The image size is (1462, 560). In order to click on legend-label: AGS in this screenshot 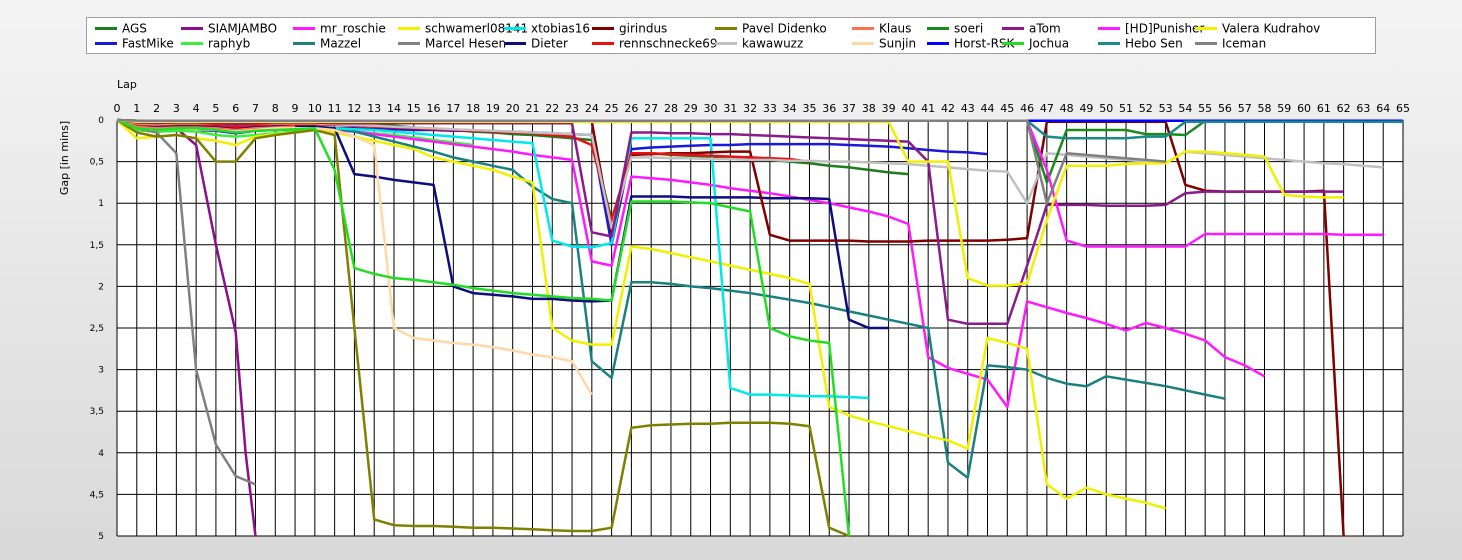, I will do `click(134, 28)`.